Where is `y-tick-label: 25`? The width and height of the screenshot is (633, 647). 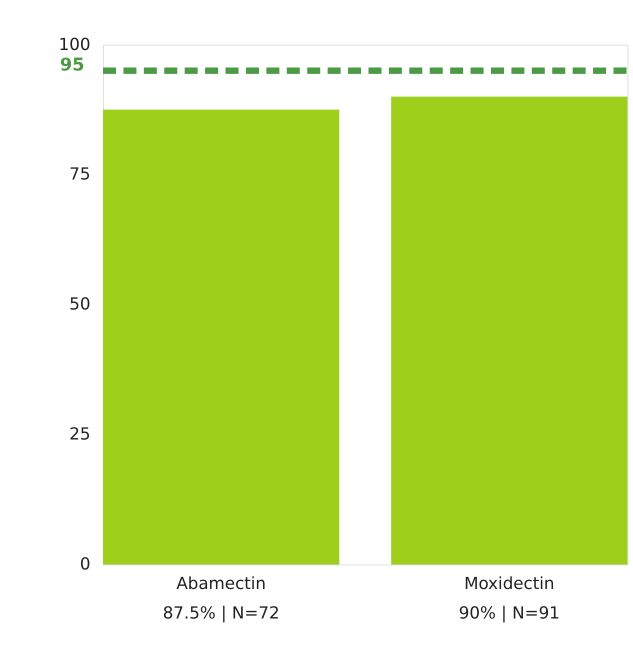
y-tick-label: 25 is located at coordinates (79, 434).